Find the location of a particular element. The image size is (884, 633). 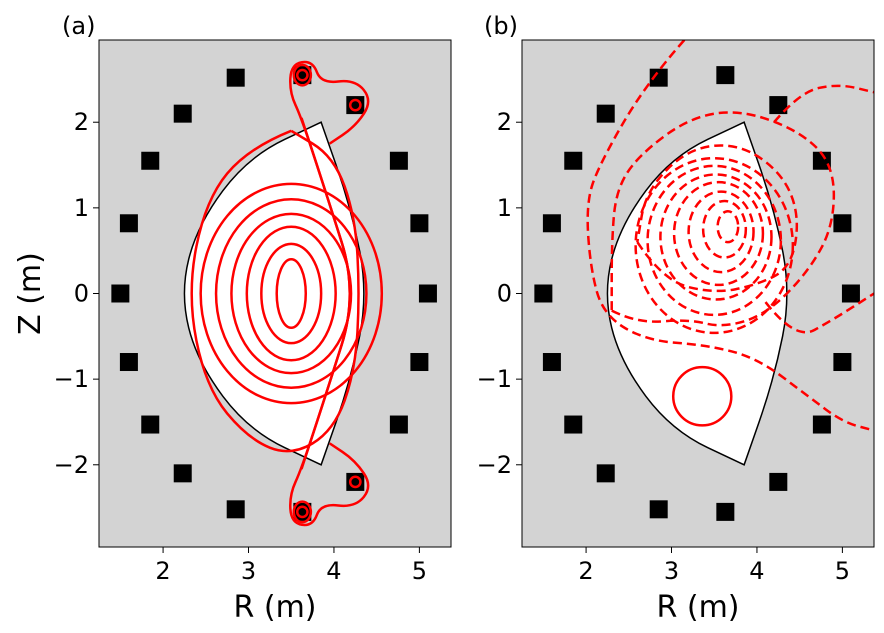

panel-label: (b) is located at coordinates (501, 26).